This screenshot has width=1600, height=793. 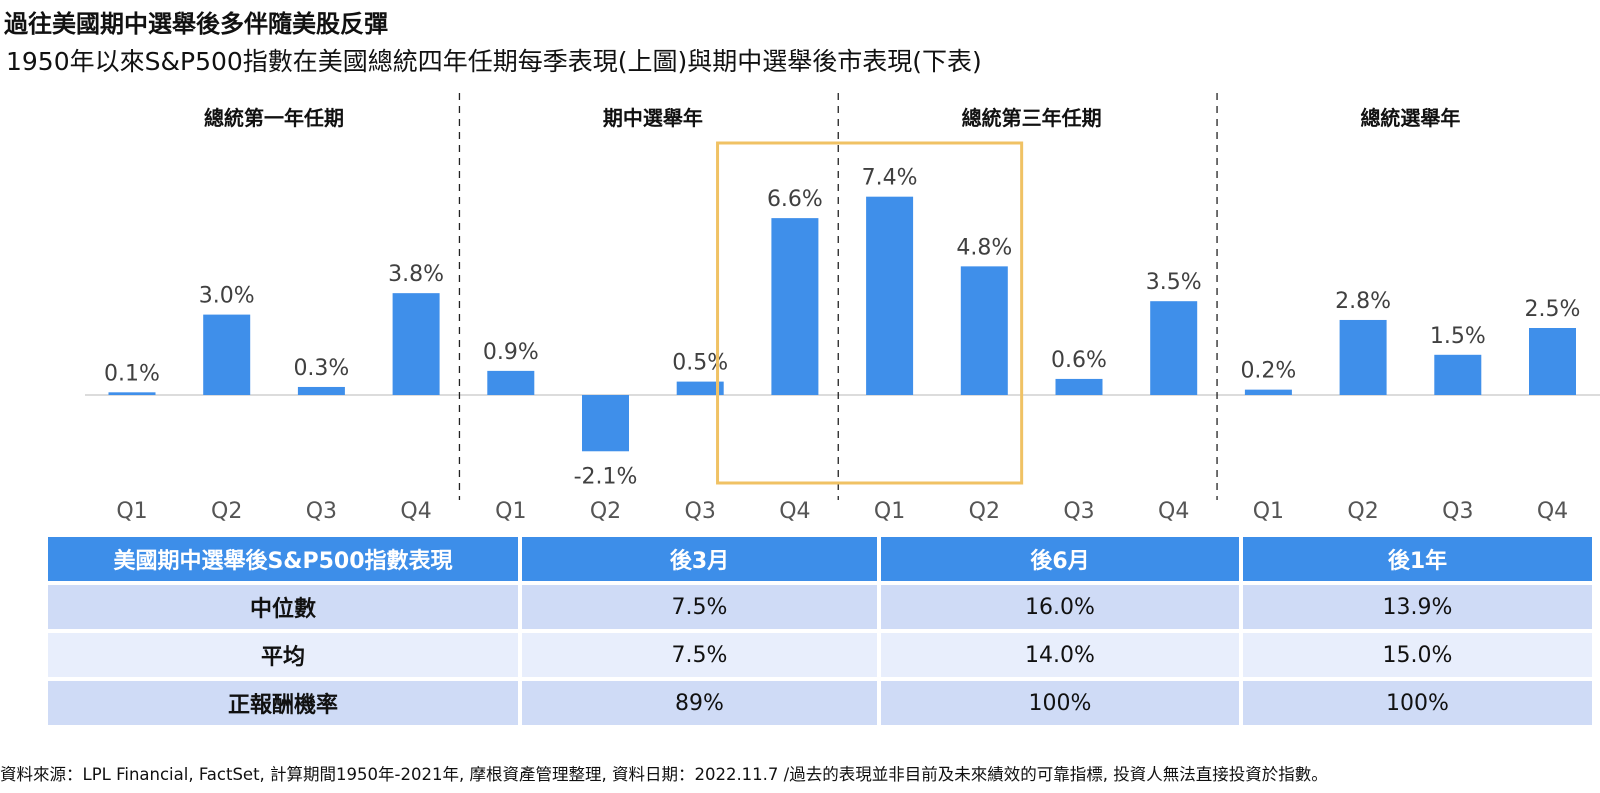 I want to click on table-header: 後6月, so click(x=1060, y=559).